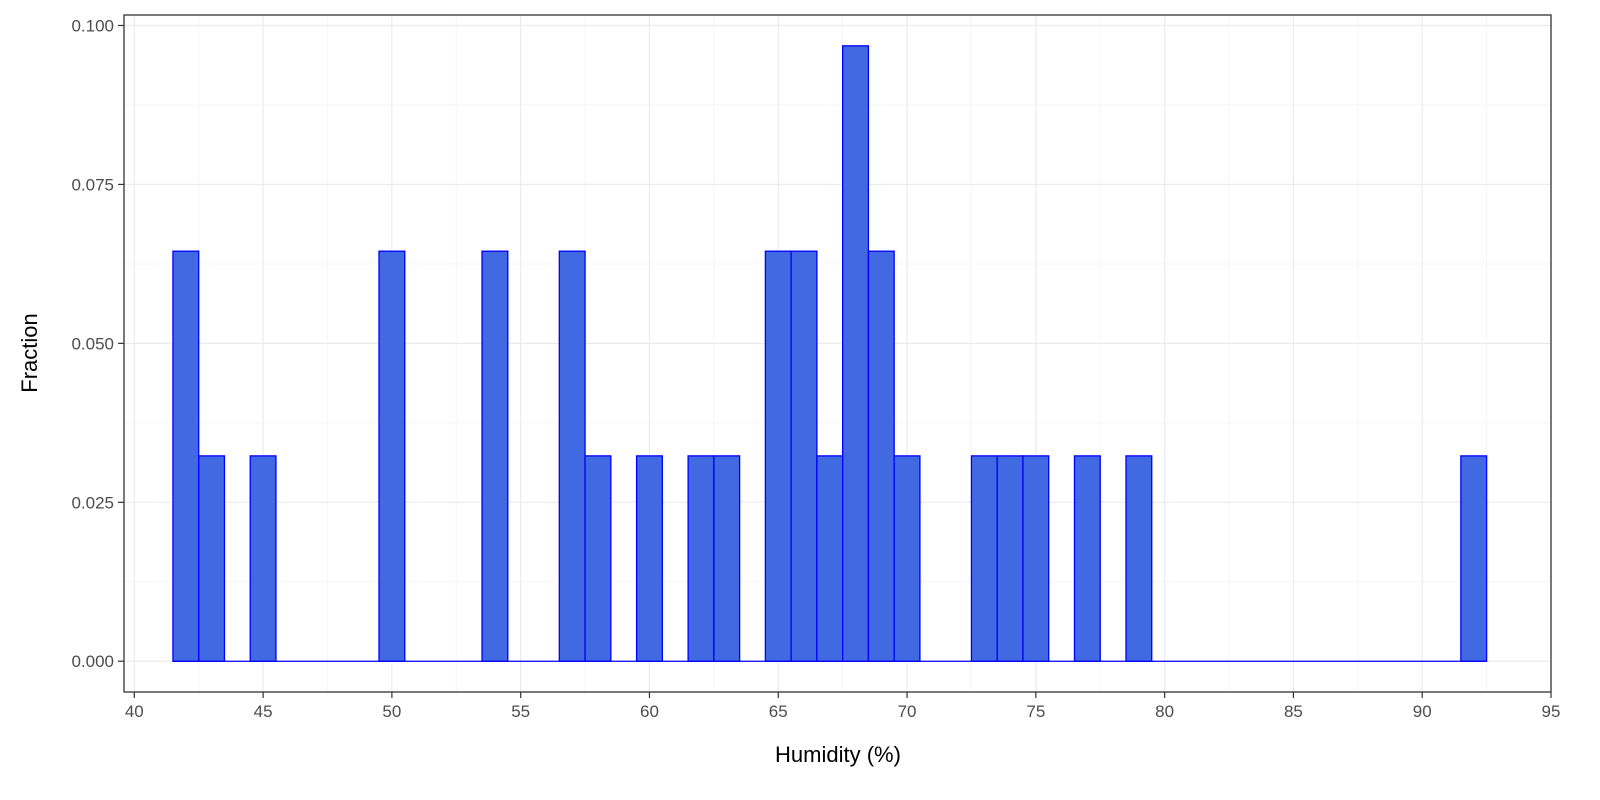  What do you see at coordinates (1422, 711) in the screenshot?
I see `x-tick-label: 90` at bounding box center [1422, 711].